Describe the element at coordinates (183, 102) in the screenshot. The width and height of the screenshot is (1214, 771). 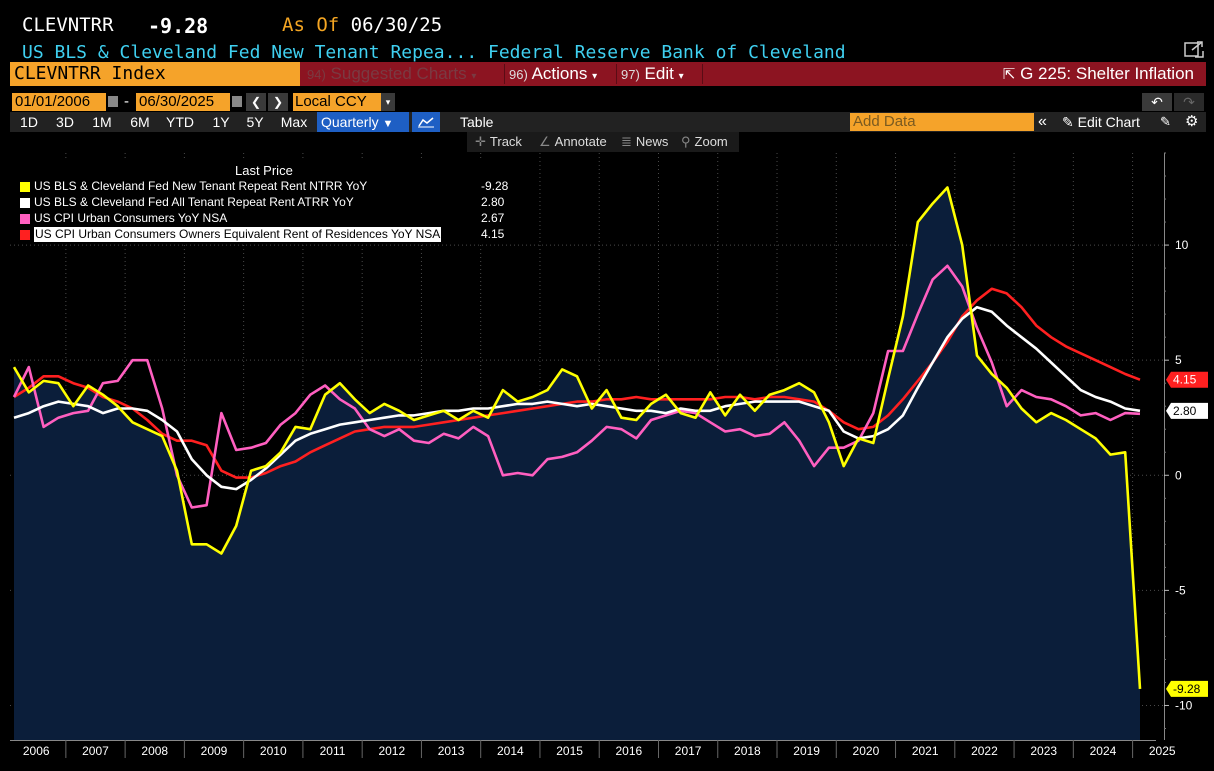
I see `end-date-input: 06/30/2025` at that location.